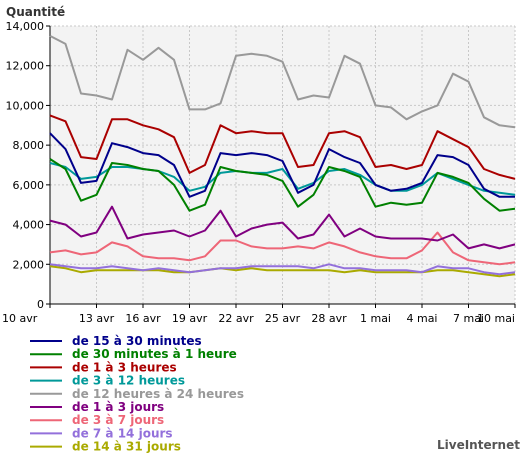 The height and width of the screenshot is (457, 520). What do you see at coordinates (478, 445) in the screenshot?
I see `brand-label: LiveInternet` at bounding box center [478, 445].